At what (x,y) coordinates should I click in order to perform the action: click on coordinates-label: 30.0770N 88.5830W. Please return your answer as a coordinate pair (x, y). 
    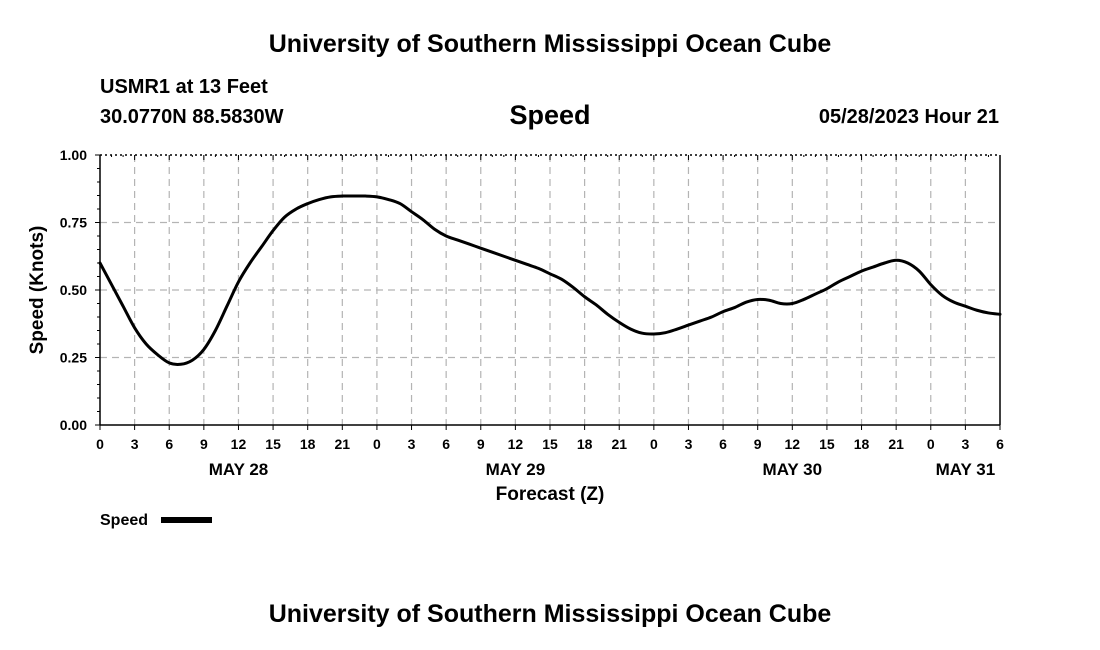
    Looking at the image, I should click on (192, 117).